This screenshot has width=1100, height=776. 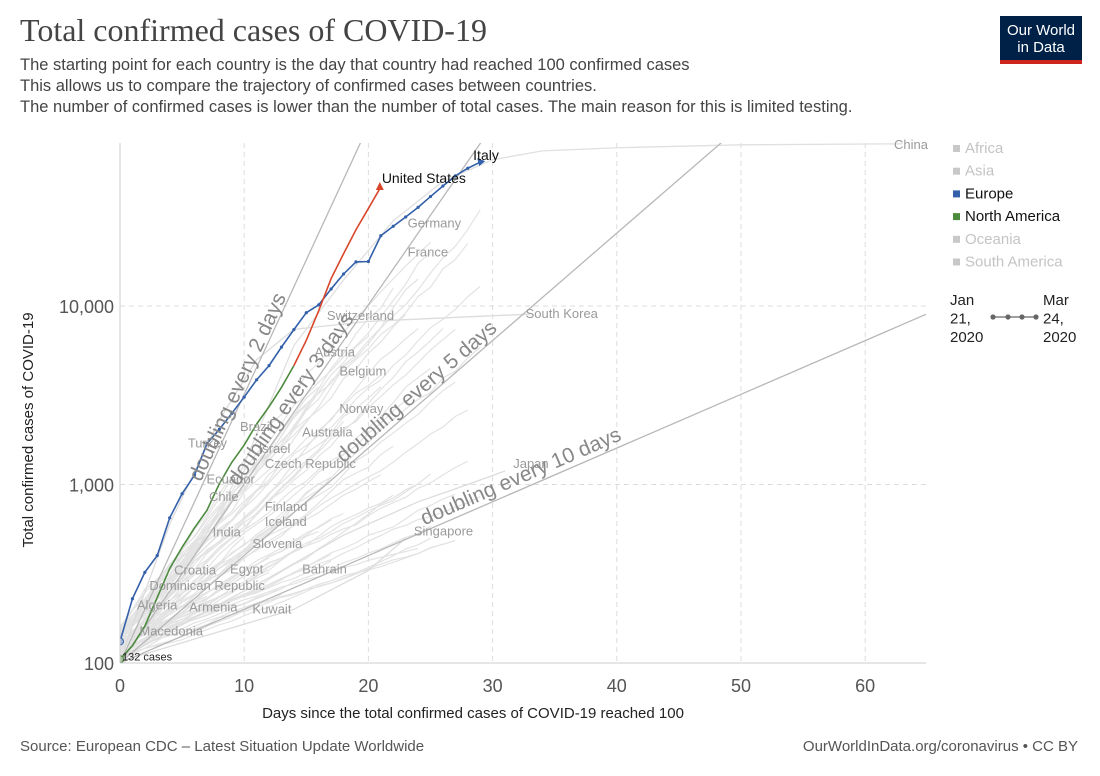 I want to click on country-label-turkey: Turkey, so click(x=208, y=442).